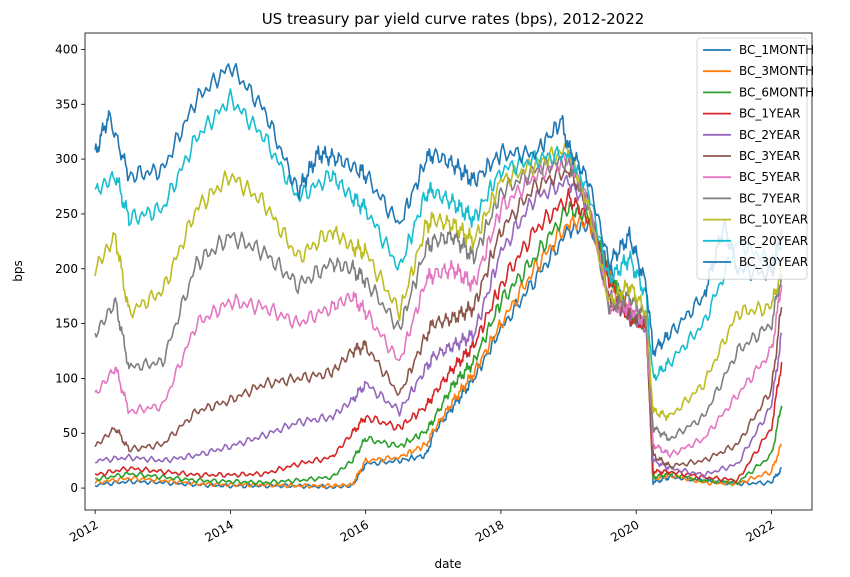 This screenshot has height=577, width=850. I want to click on legend-entry: BC_2YEAR, so click(770, 135).